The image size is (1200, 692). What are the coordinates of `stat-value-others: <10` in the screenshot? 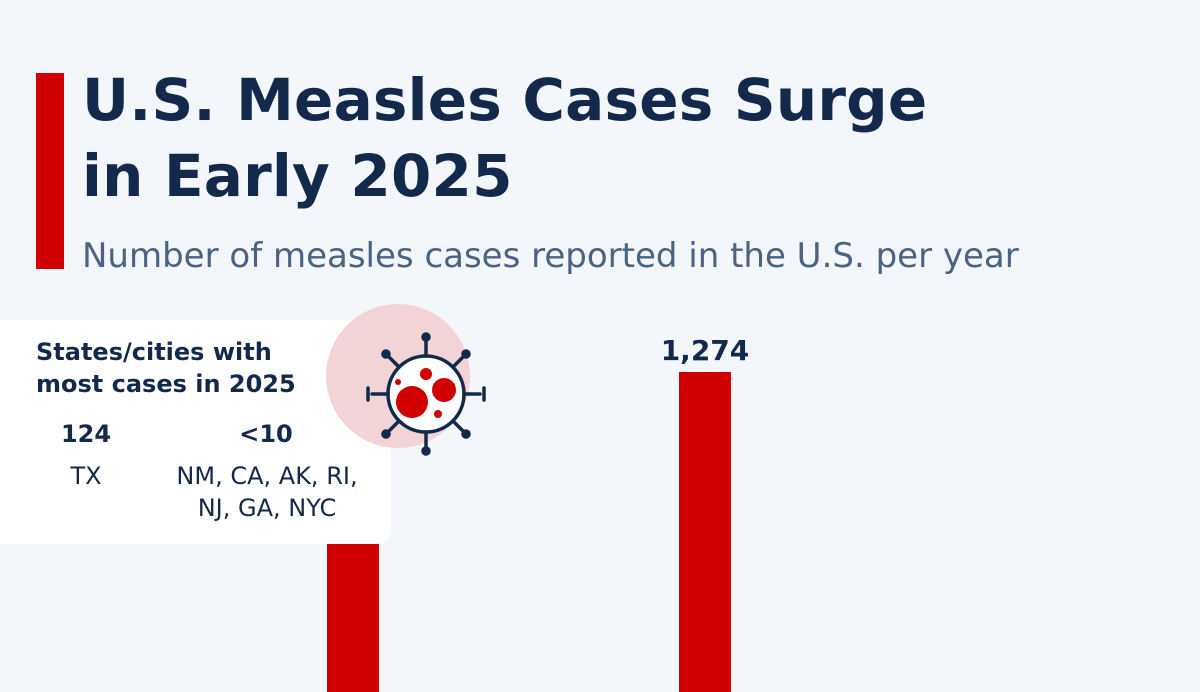 It's located at (266, 434).